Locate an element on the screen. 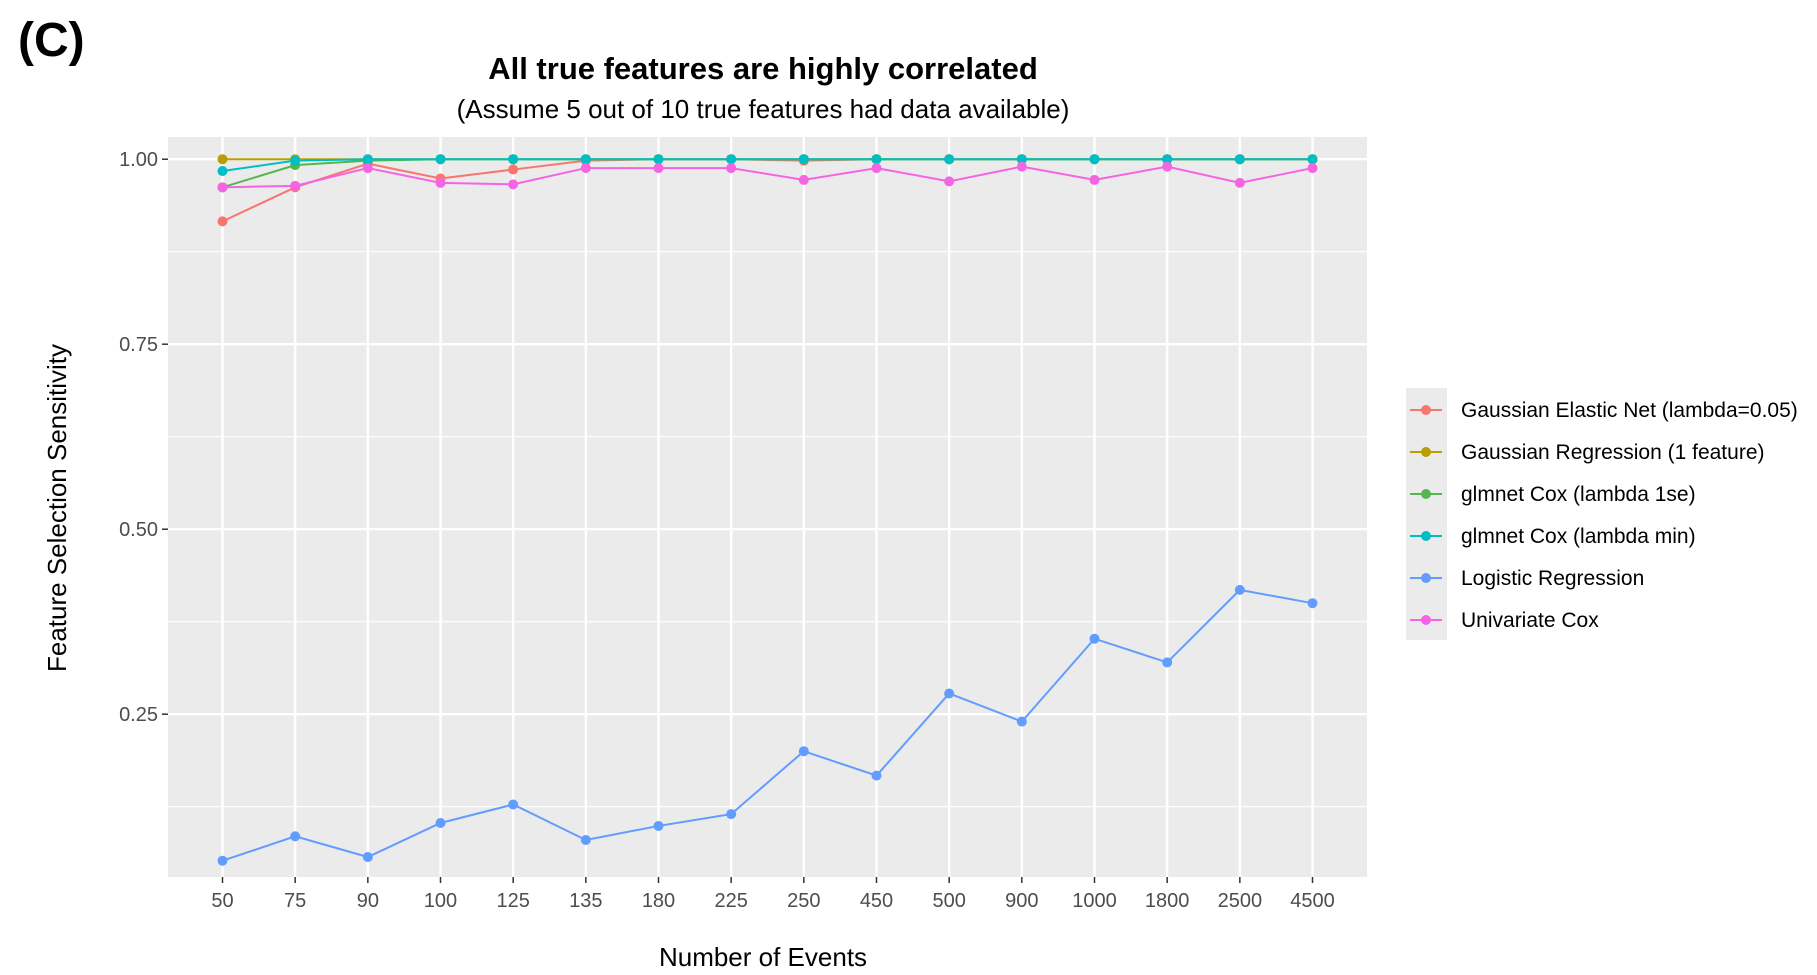  x-tick-label: 180 is located at coordinates (658, 901).